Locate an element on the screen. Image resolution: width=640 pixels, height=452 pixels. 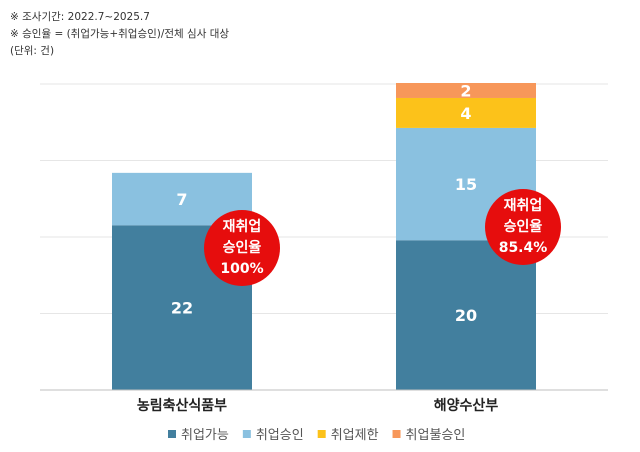
legend-label: 취업승인 is located at coordinates (280, 435).